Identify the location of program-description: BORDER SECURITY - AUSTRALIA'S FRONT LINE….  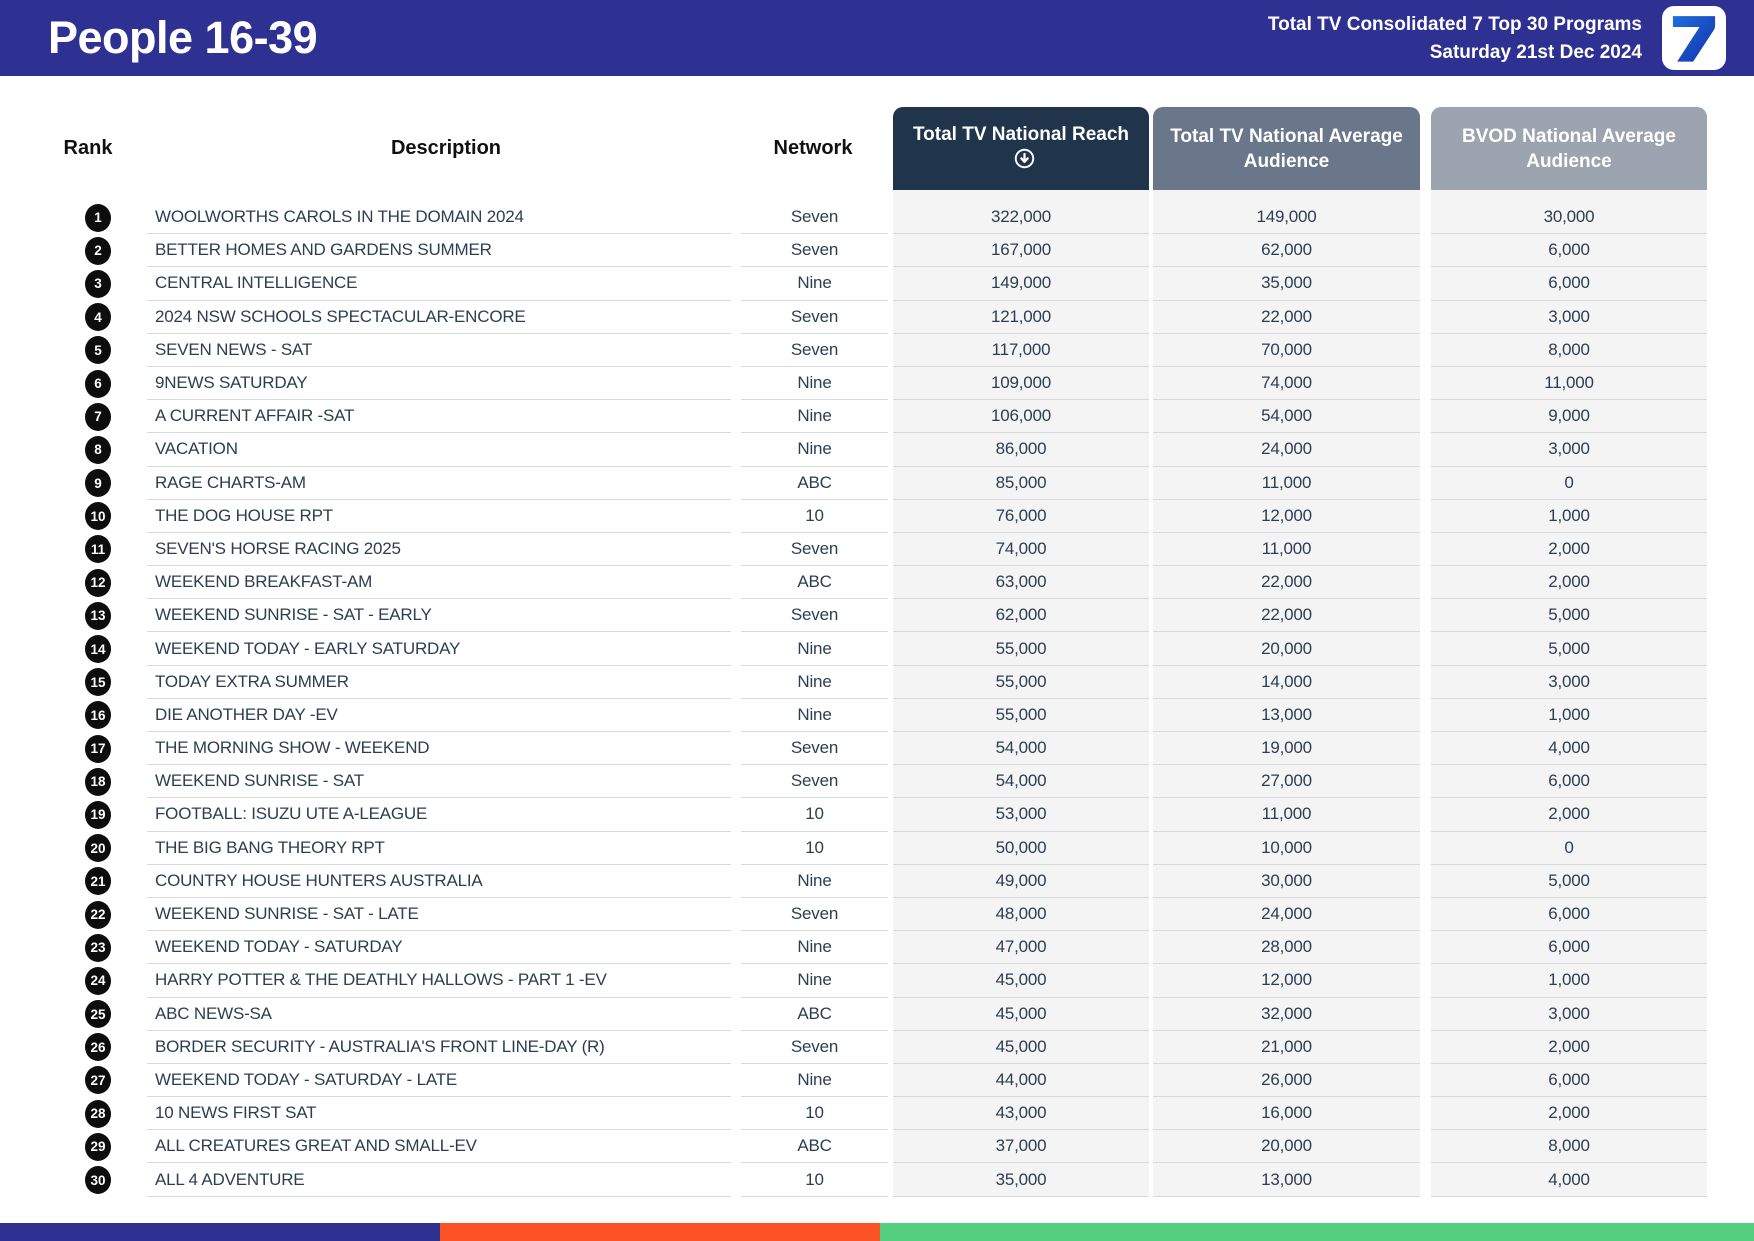
(439, 1047).